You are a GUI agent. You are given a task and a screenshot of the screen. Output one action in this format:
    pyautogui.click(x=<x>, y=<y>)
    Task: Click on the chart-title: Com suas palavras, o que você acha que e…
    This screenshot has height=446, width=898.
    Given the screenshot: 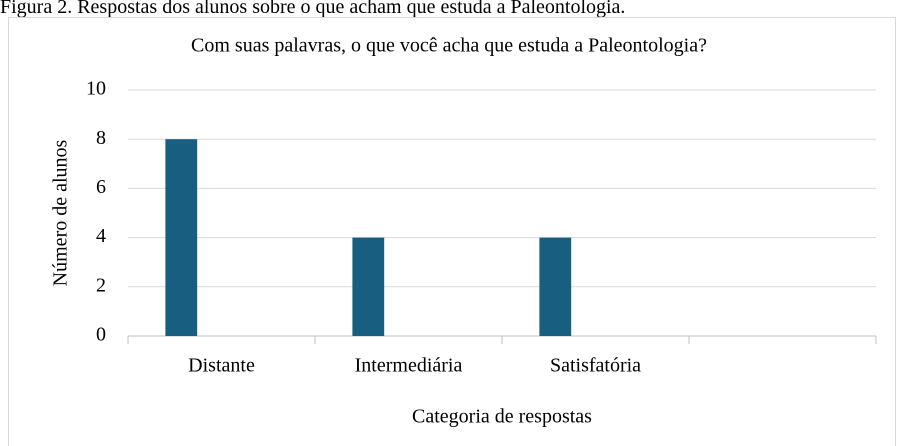 What is the action you would take?
    pyautogui.click(x=449, y=46)
    